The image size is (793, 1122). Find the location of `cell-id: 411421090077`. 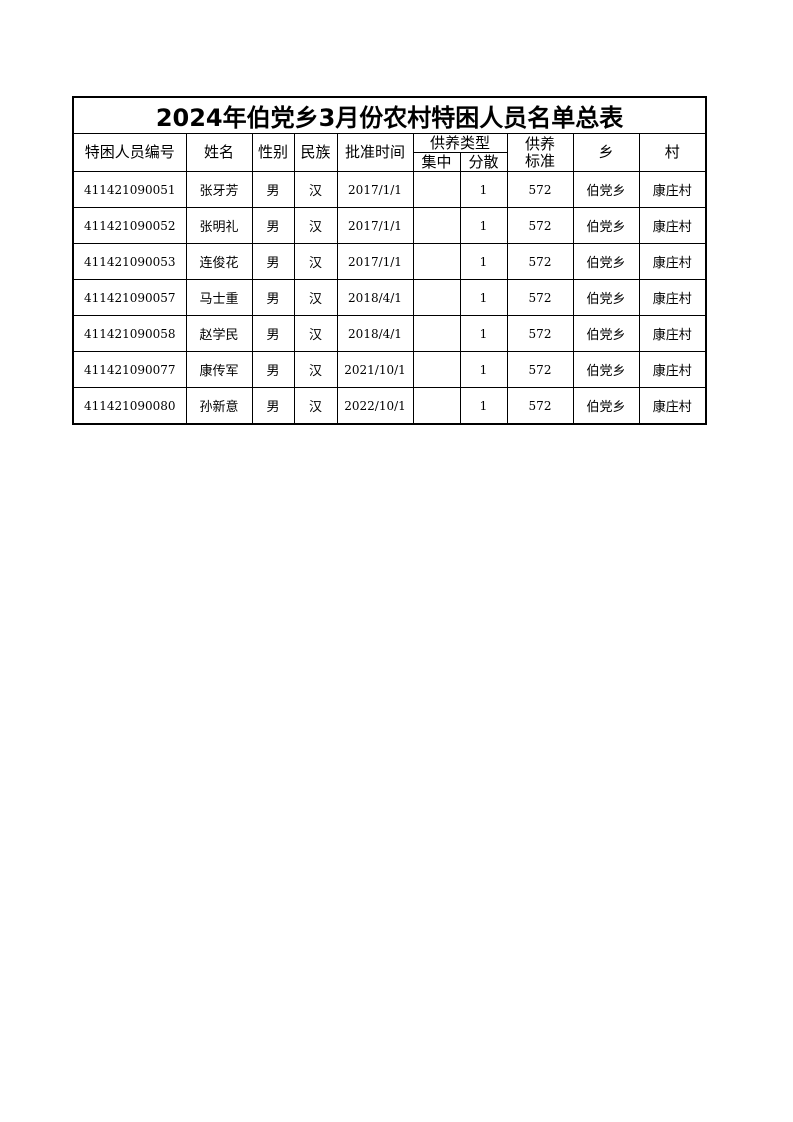

cell-id: 411421090077 is located at coordinates (129, 369).